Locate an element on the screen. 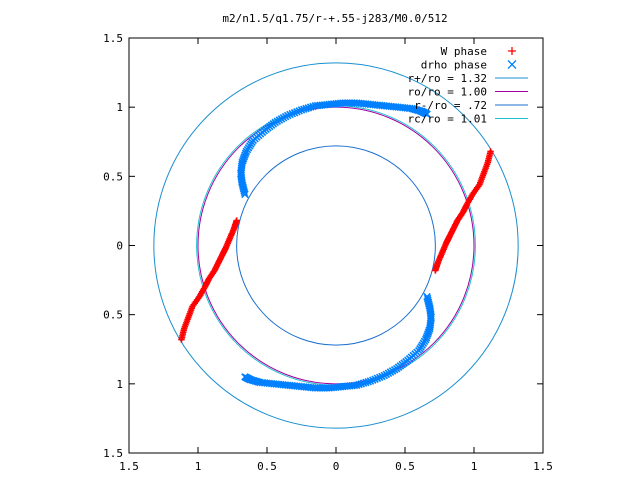  y-tick-label-5: 1 is located at coordinates (119, 384).